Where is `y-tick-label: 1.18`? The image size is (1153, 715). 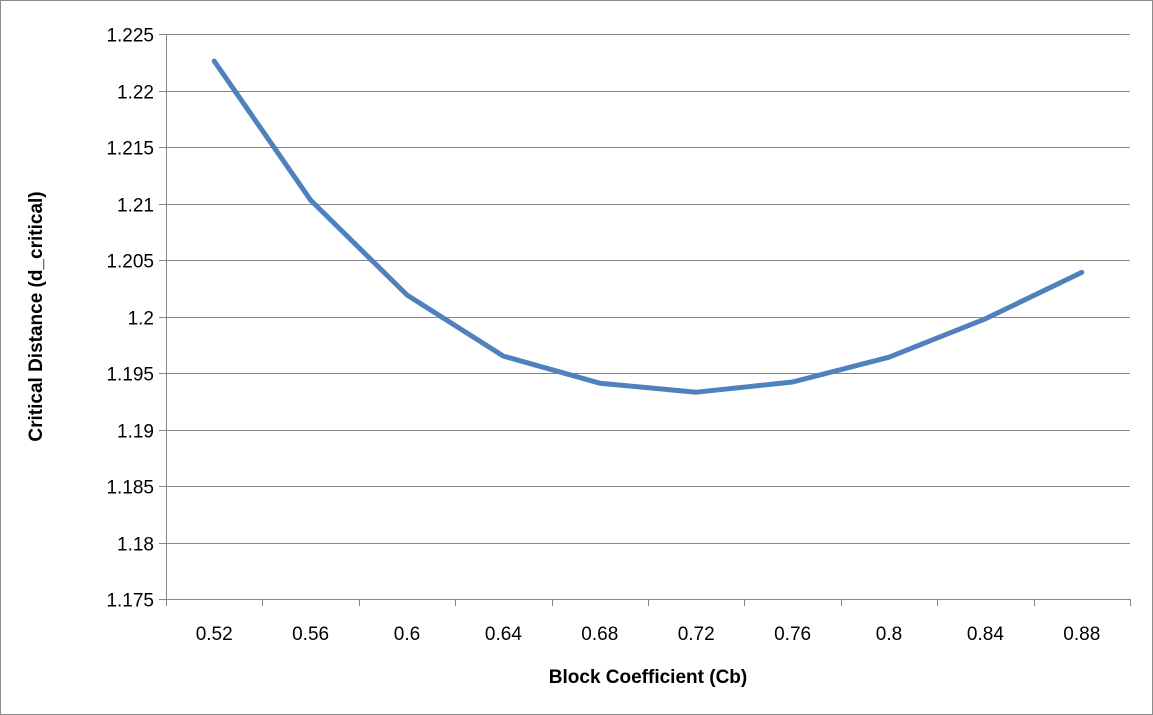
y-tick-label: 1.18 is located at coordinates (135, 545).